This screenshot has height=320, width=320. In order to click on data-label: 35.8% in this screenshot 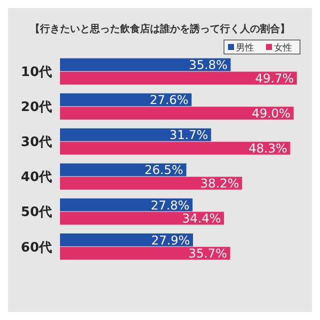, I will do `click(208, 65)`.